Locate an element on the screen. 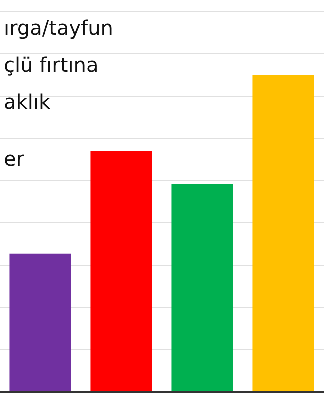  annotation: çlü fırtına is located at coordinates (51, 65).